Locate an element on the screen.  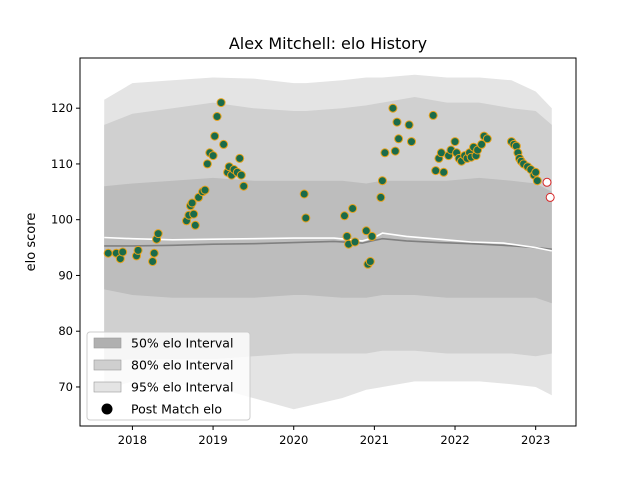
median-elo-line is located at coordinates (328, 243).